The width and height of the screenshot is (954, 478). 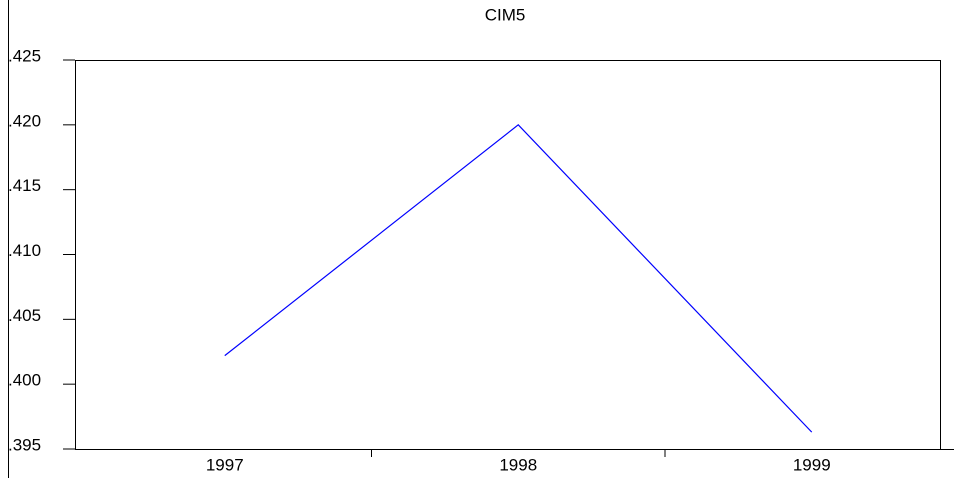 What do you see at coordinates (24, 120) in the screenshot?
I see `y-tick-label: .420` at bounding box center [24, 120].